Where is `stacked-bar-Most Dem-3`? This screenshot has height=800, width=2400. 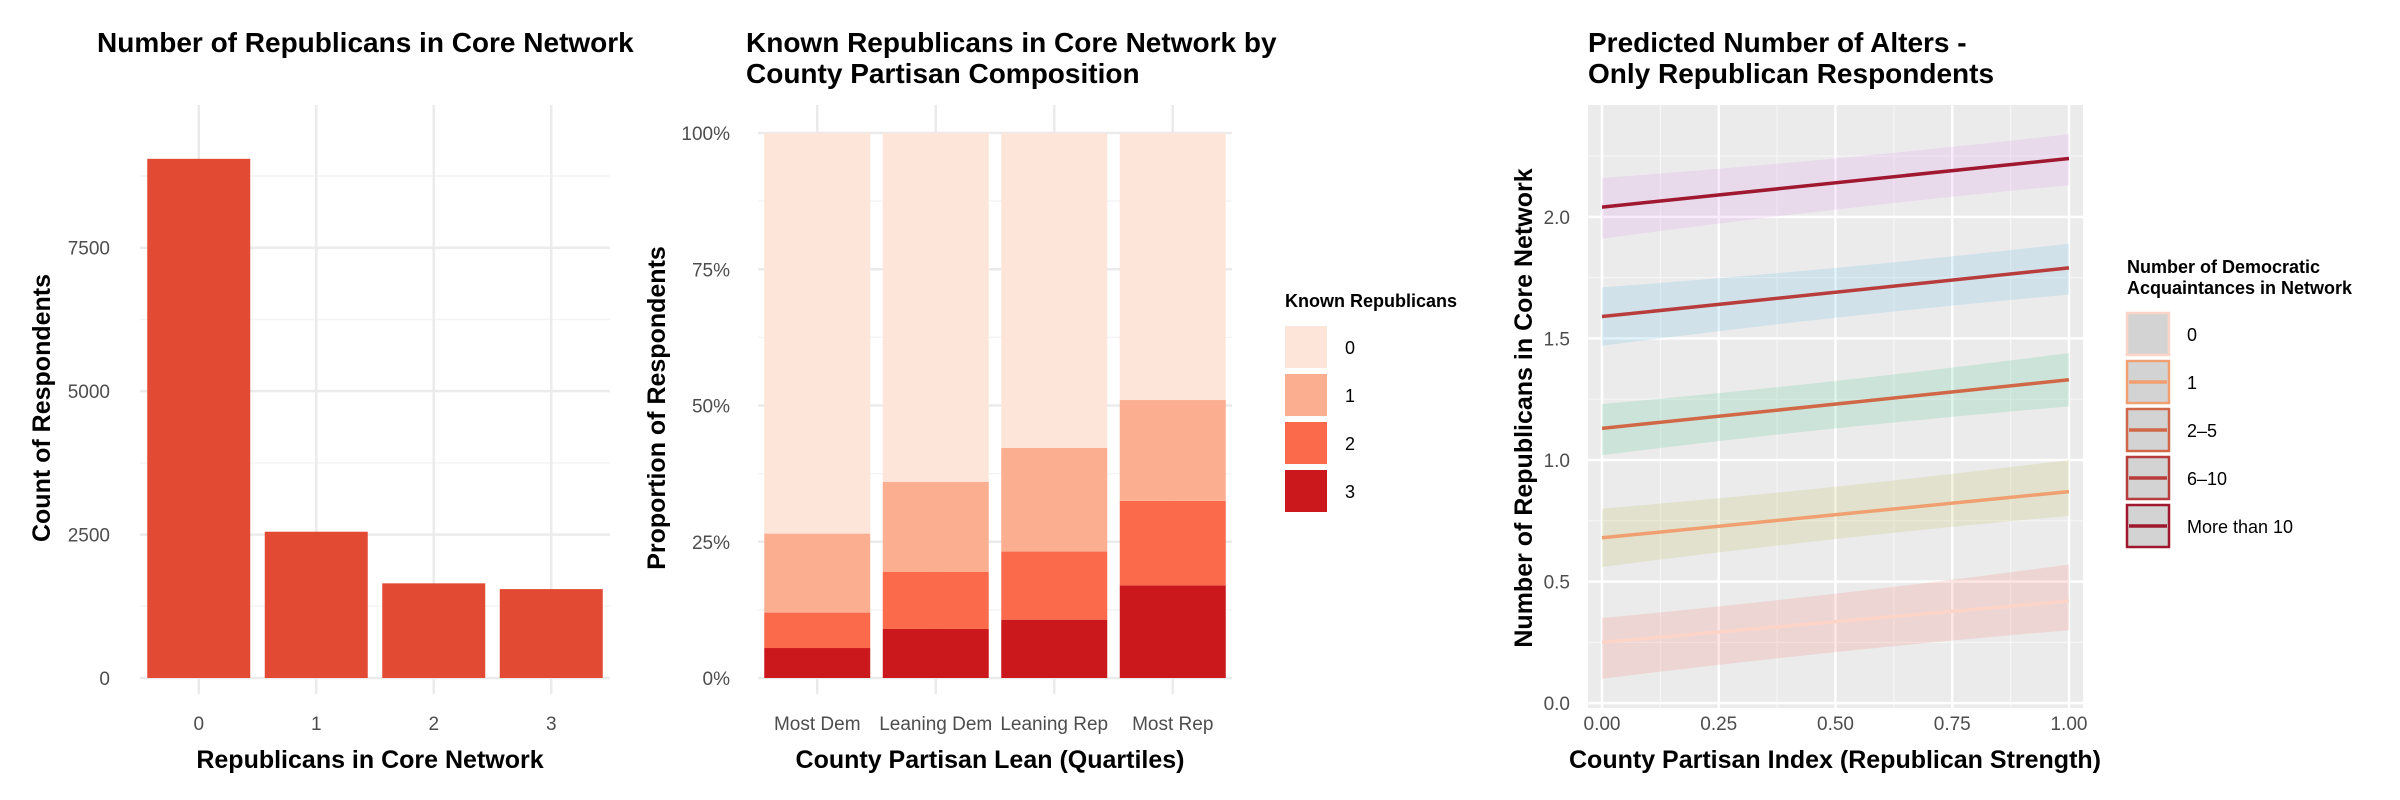 stacked-bar-Most Dem-3 is located at coordinates (817, 663).